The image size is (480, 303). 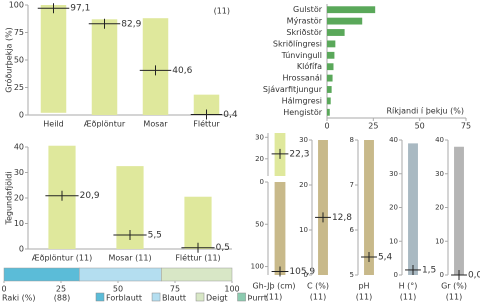 I want to click on value-label: 12,8, so click(x=342, y=218).